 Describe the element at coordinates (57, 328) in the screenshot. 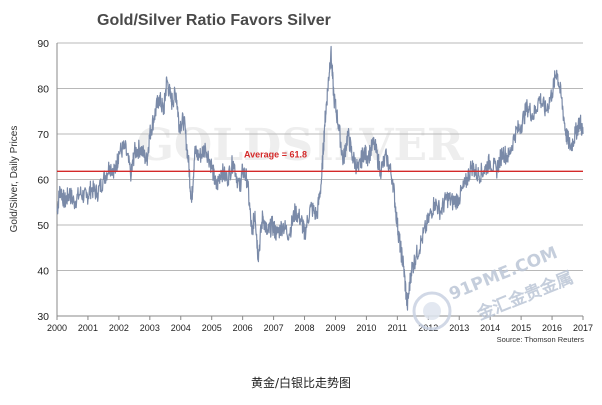

I see `x-tick-label: 2000` at that location.